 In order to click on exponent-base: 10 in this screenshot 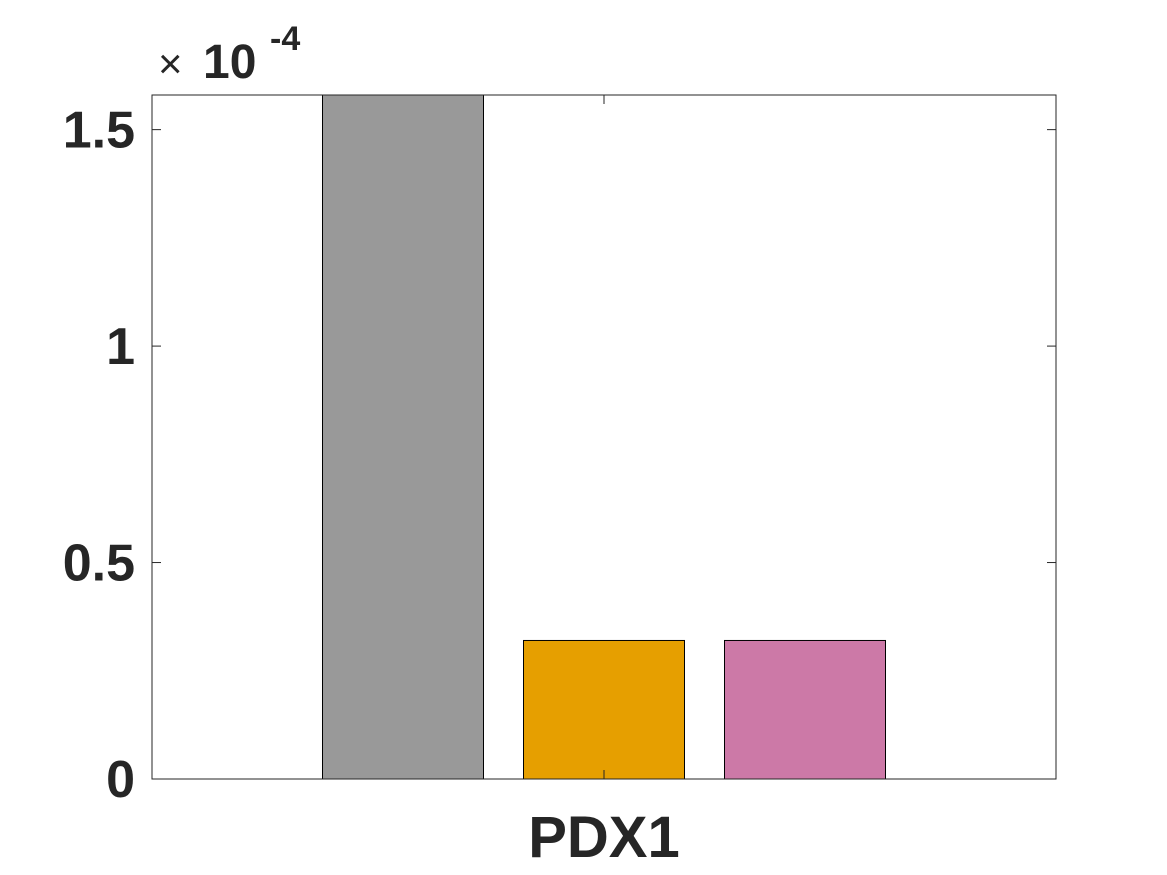, I will do `click(229, 62)`.